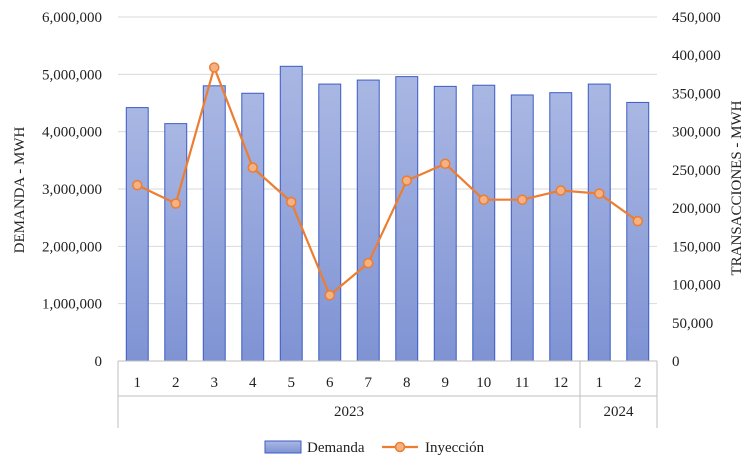 Image resolution: width=754 pixels, height=459 pixels. Describe the element at coordinates (696, 171) in the screenshot. I see `y2-tick-label: 250,000` at that location.